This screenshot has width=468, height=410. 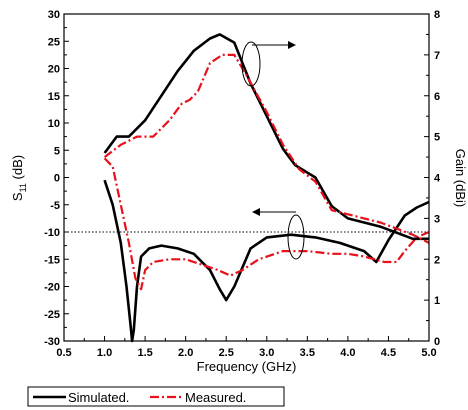 What do you see at coordinates (57, 151) in the screenshot?
I see `y-left-tick-label: 5` at bounding box center [57, 151].